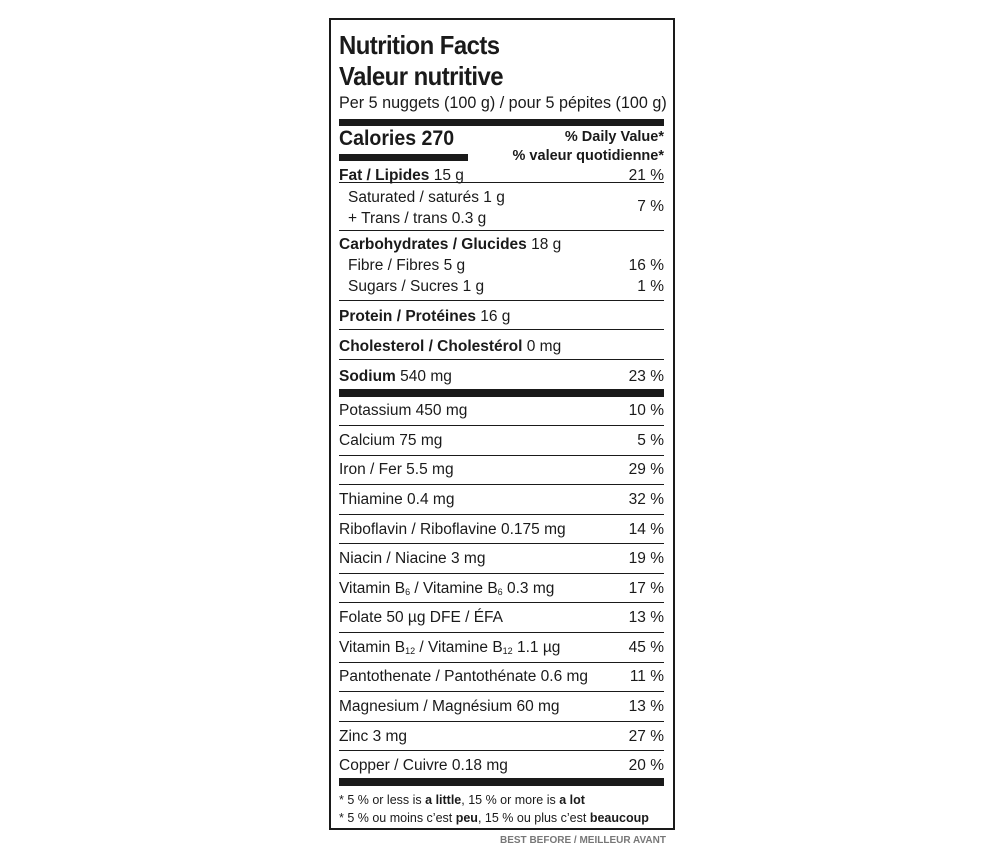 The width and height of the screenshot is (1000, 850). I want to click on calories-bar, so click(403, 157).